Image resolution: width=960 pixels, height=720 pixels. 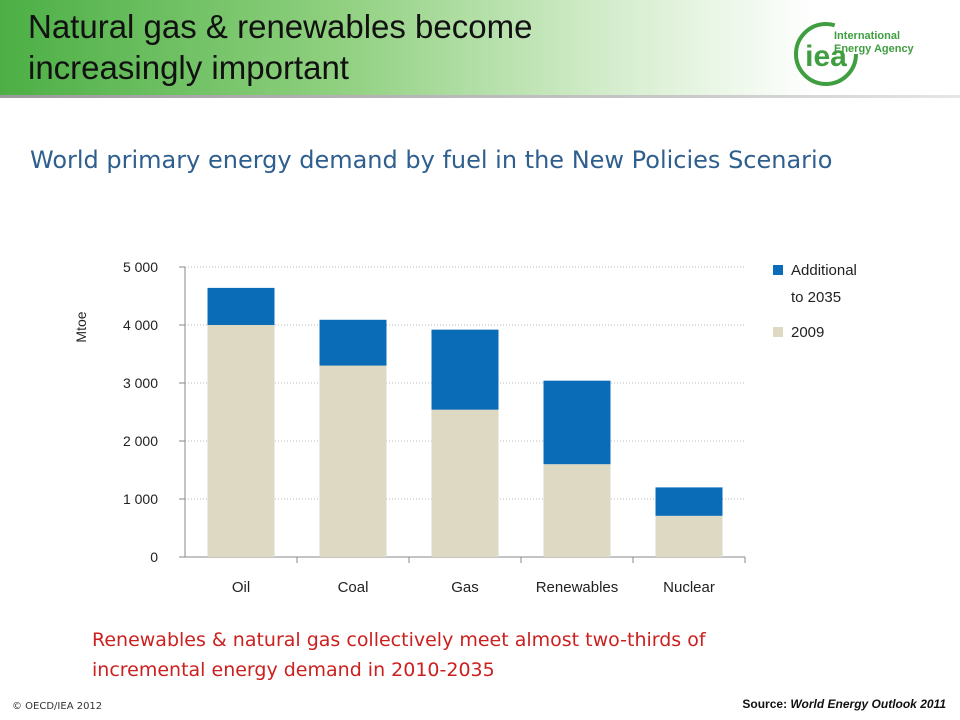 I want to click on x-tick-label: Nuclear, so click(x=689, y=587).